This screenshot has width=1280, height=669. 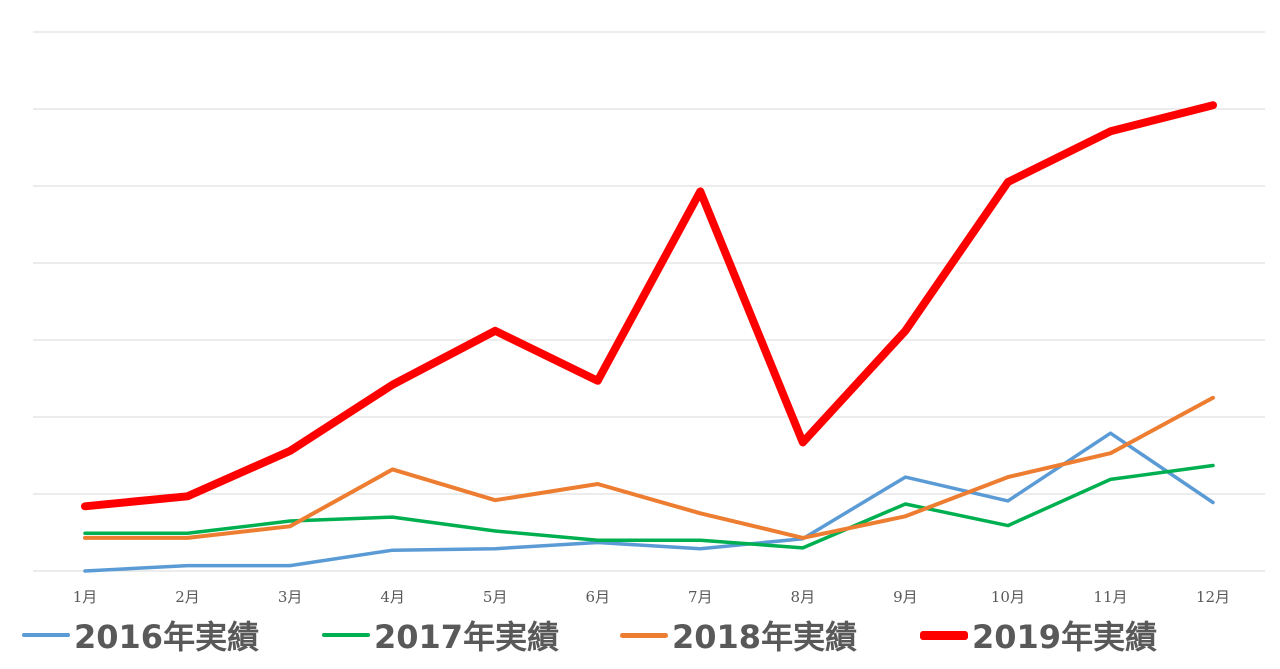 What do you see at coordinates (700, 597) in the screenshot?
I see `x-tick-label: 7月` at bounding box center [700, 597].